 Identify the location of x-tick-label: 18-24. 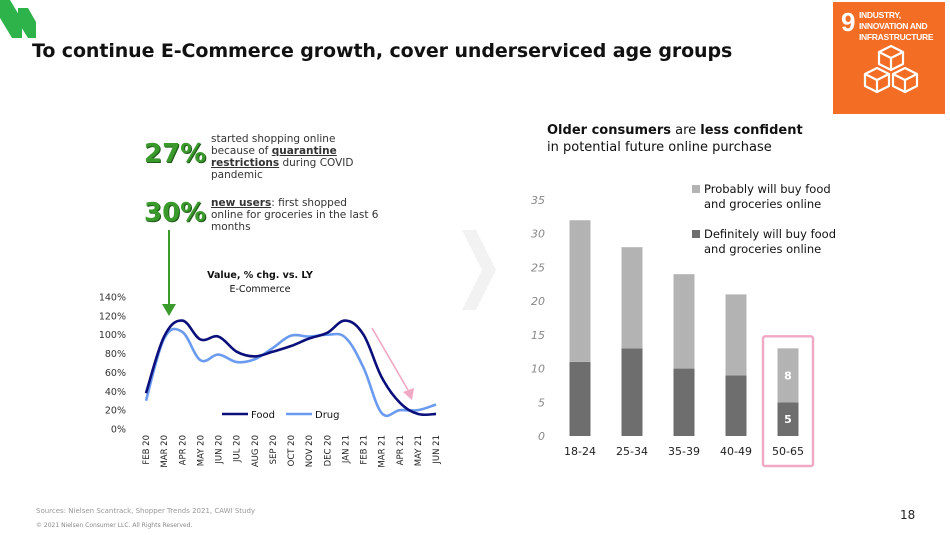
(580, 451).